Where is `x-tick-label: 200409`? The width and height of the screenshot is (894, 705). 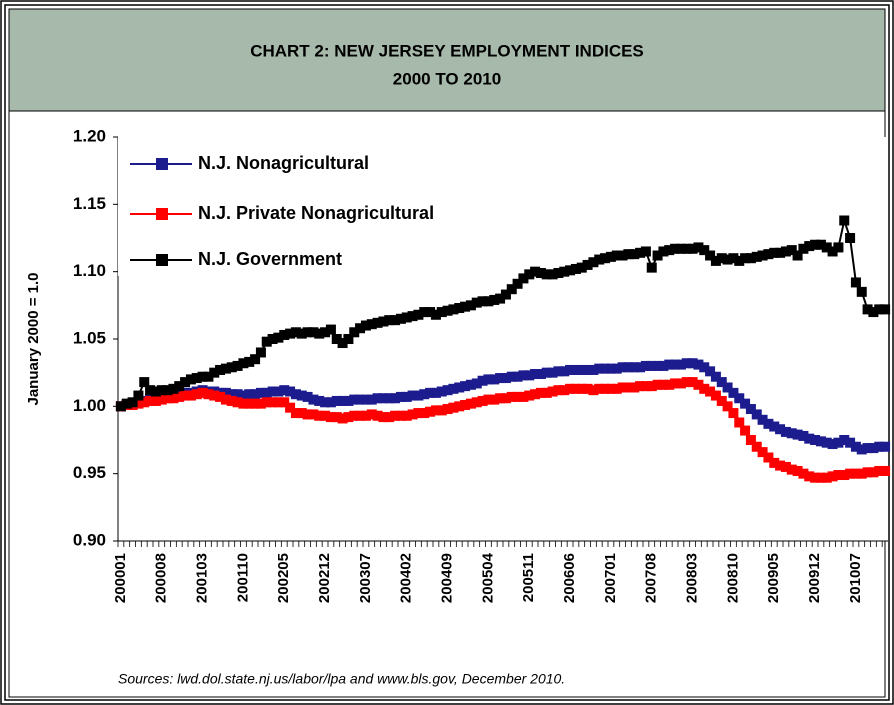
x-tick-label: 200409 is located at coordinates (447, 578).